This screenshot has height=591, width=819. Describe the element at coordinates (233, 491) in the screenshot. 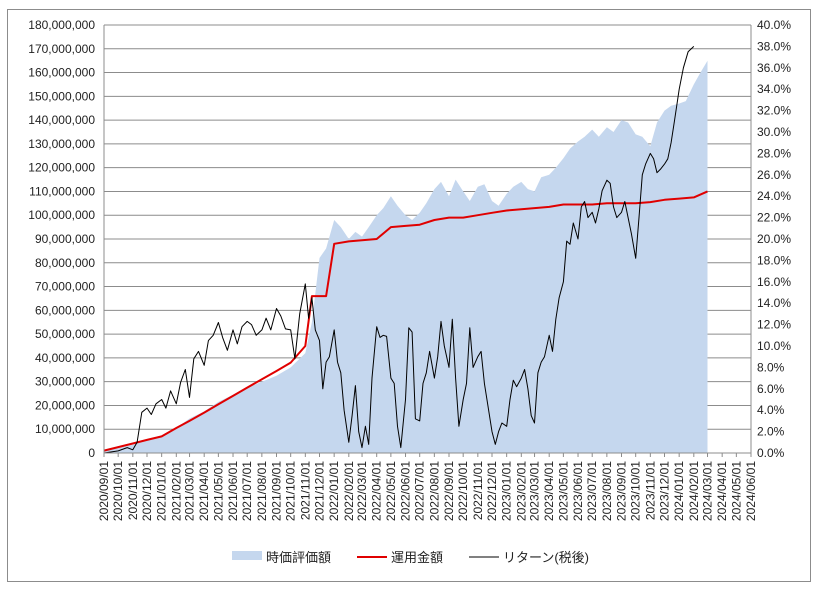

I see `x-tick-label: 2021/06/01` at that location.